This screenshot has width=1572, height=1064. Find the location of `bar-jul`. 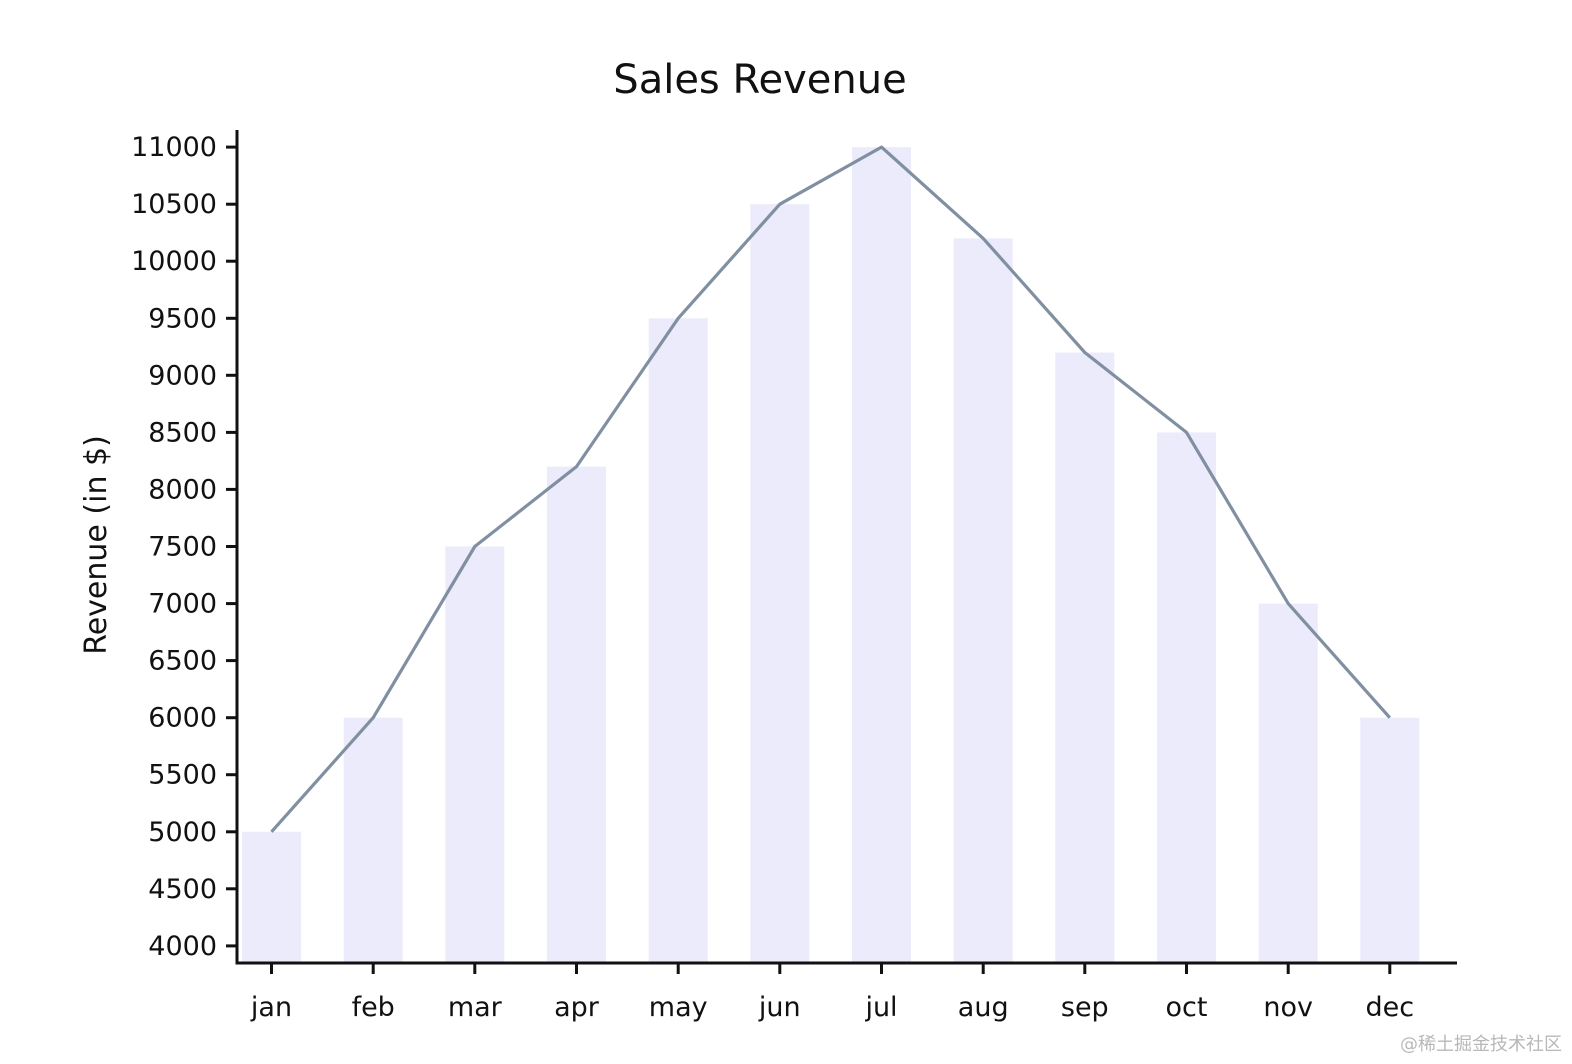

bar-jul is located at coordinates (881, 555).